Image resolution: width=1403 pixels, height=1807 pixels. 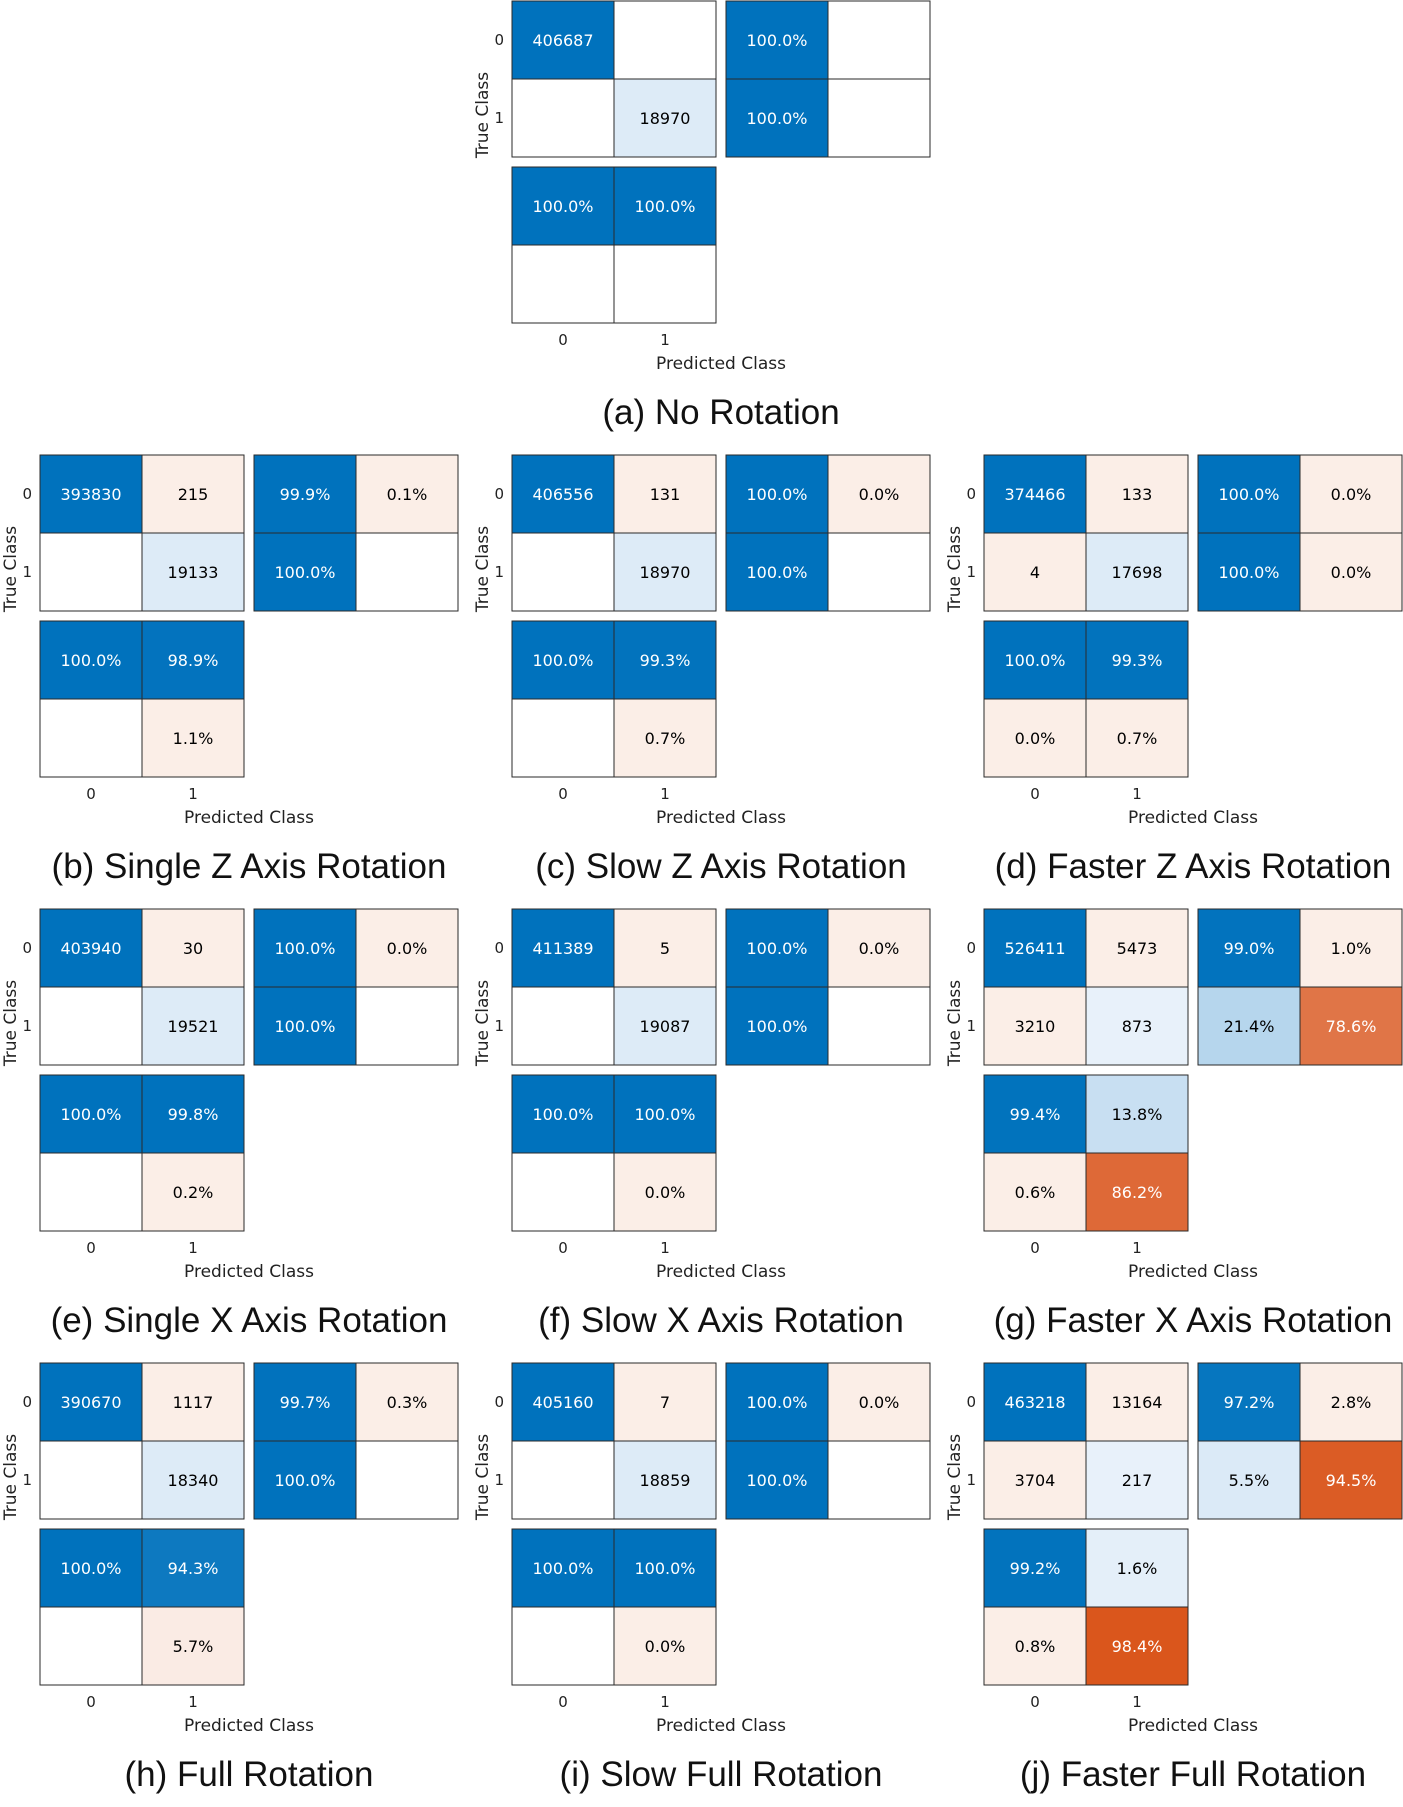 I want to click on row-summary-cell-1-1-label: 94.5%, so click(x=1351, y=1480).